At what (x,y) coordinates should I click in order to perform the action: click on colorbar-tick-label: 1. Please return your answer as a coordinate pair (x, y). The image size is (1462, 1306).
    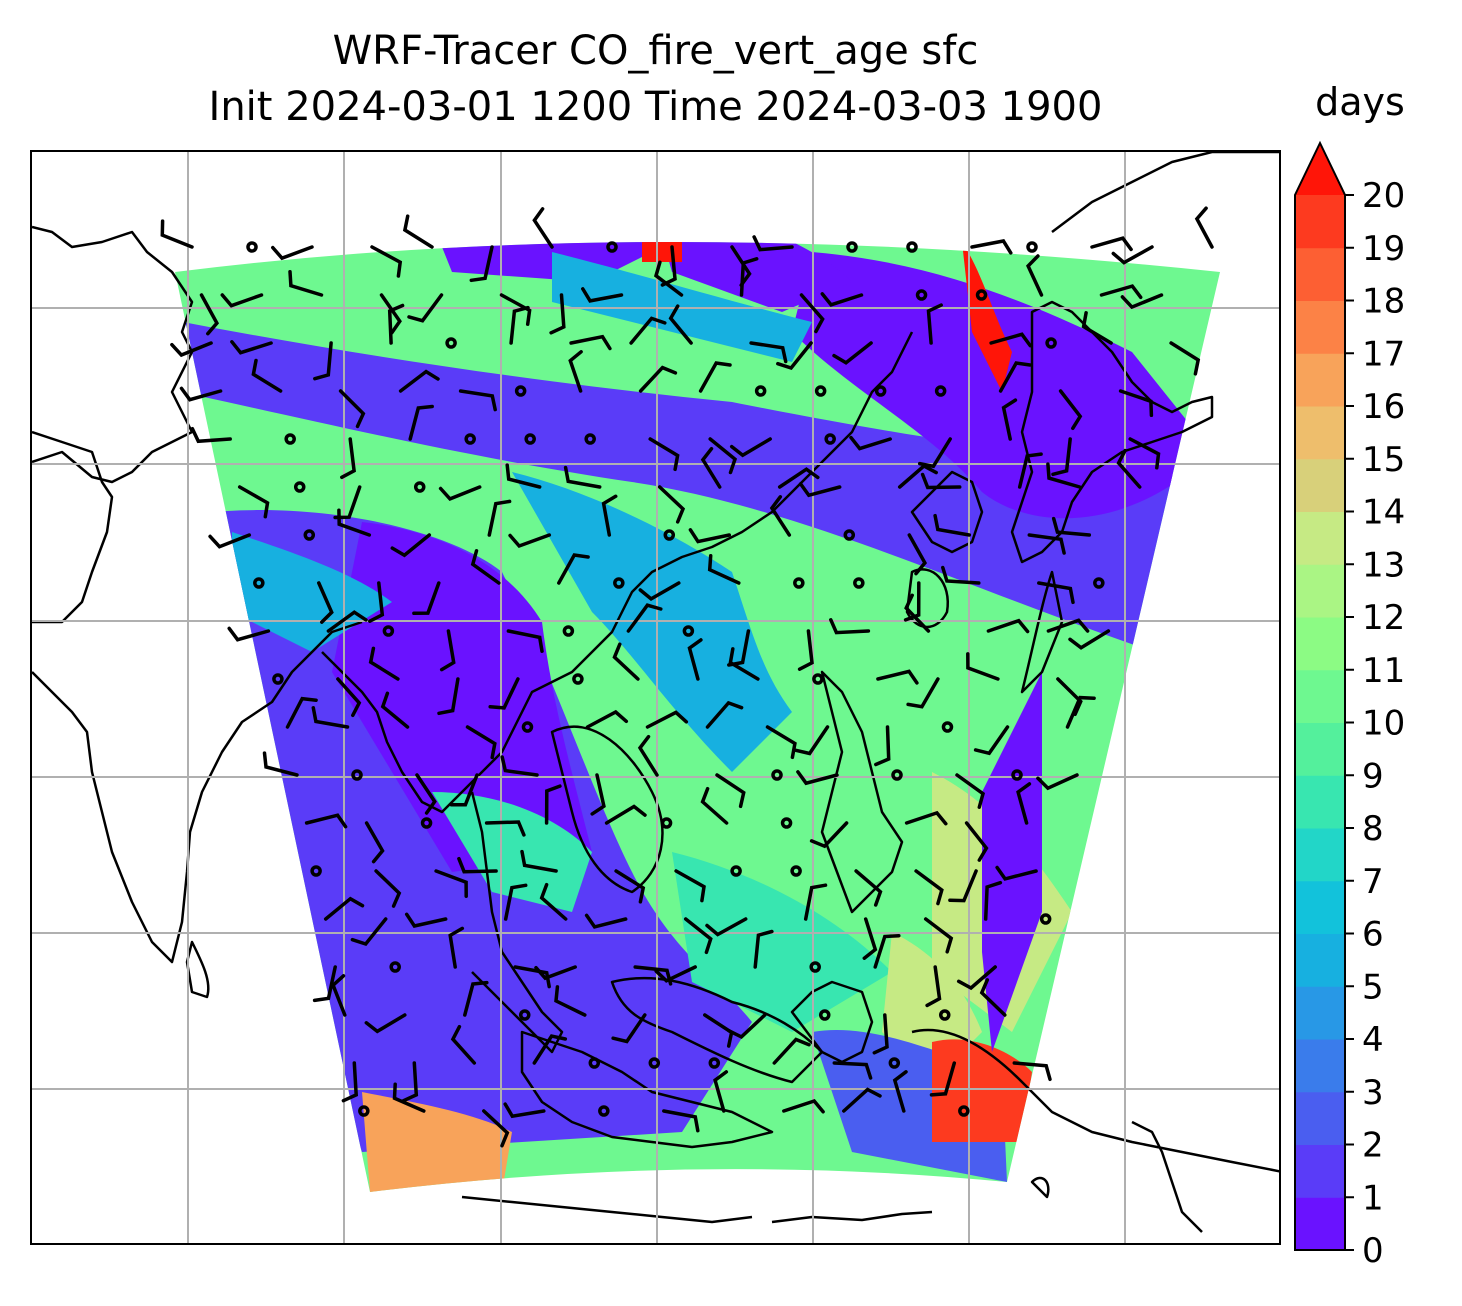
    Looking at the image, I should click on (1373, 1198).